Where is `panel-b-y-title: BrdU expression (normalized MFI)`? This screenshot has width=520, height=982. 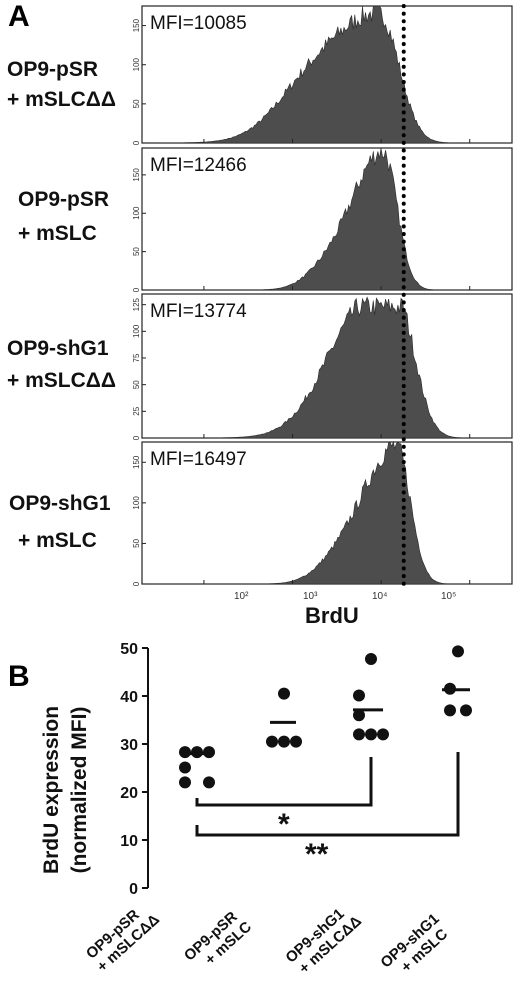
panel-b-y-title: BrdU expression (normalized MFI) is located at coordinates (65, 790).